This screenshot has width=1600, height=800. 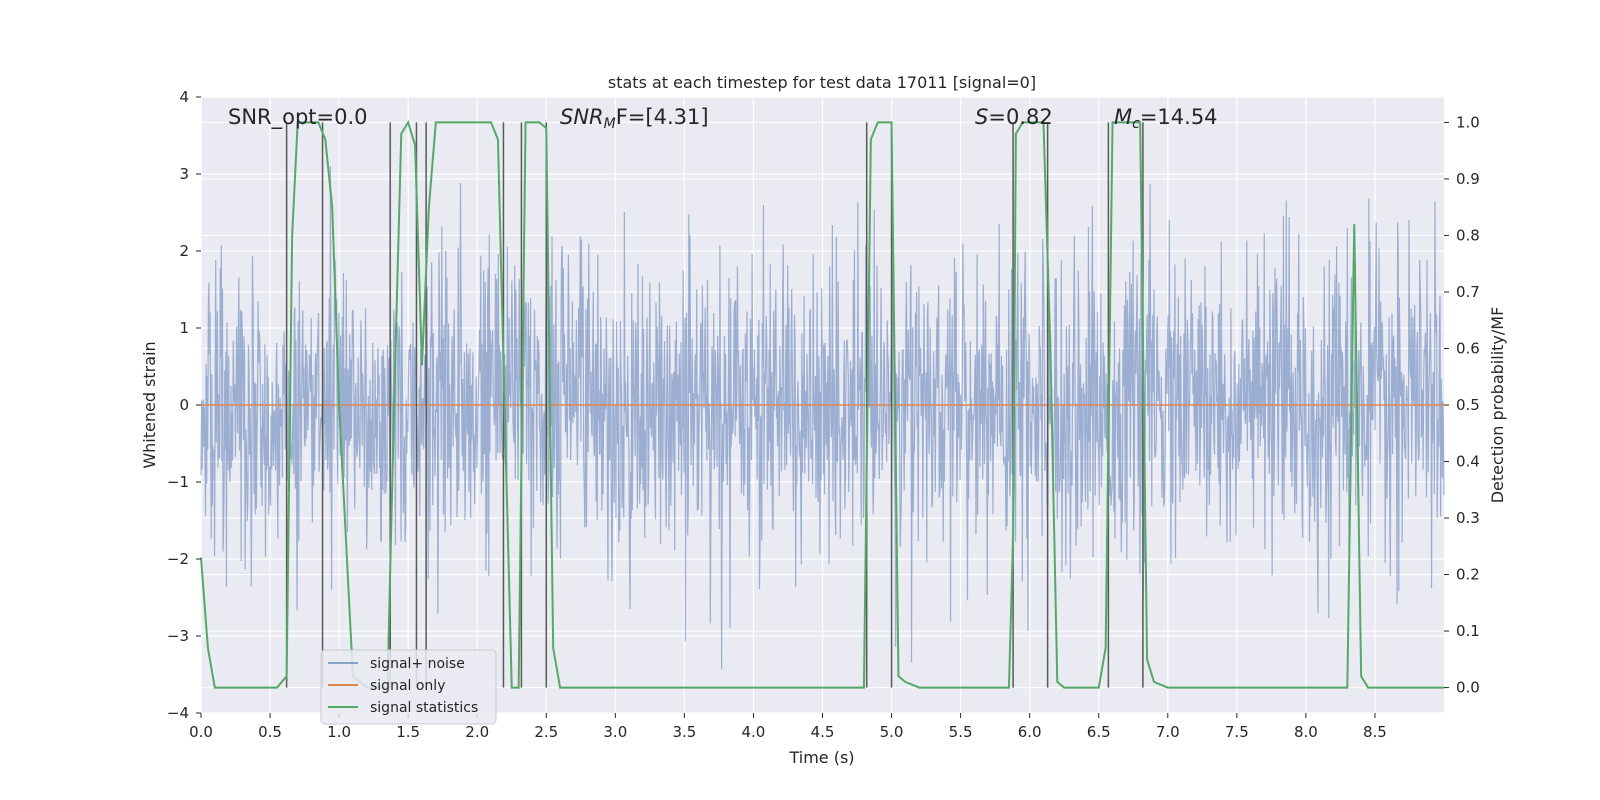 I want to click on x-tick-label: 8.5, so click(x=1375, y=732).